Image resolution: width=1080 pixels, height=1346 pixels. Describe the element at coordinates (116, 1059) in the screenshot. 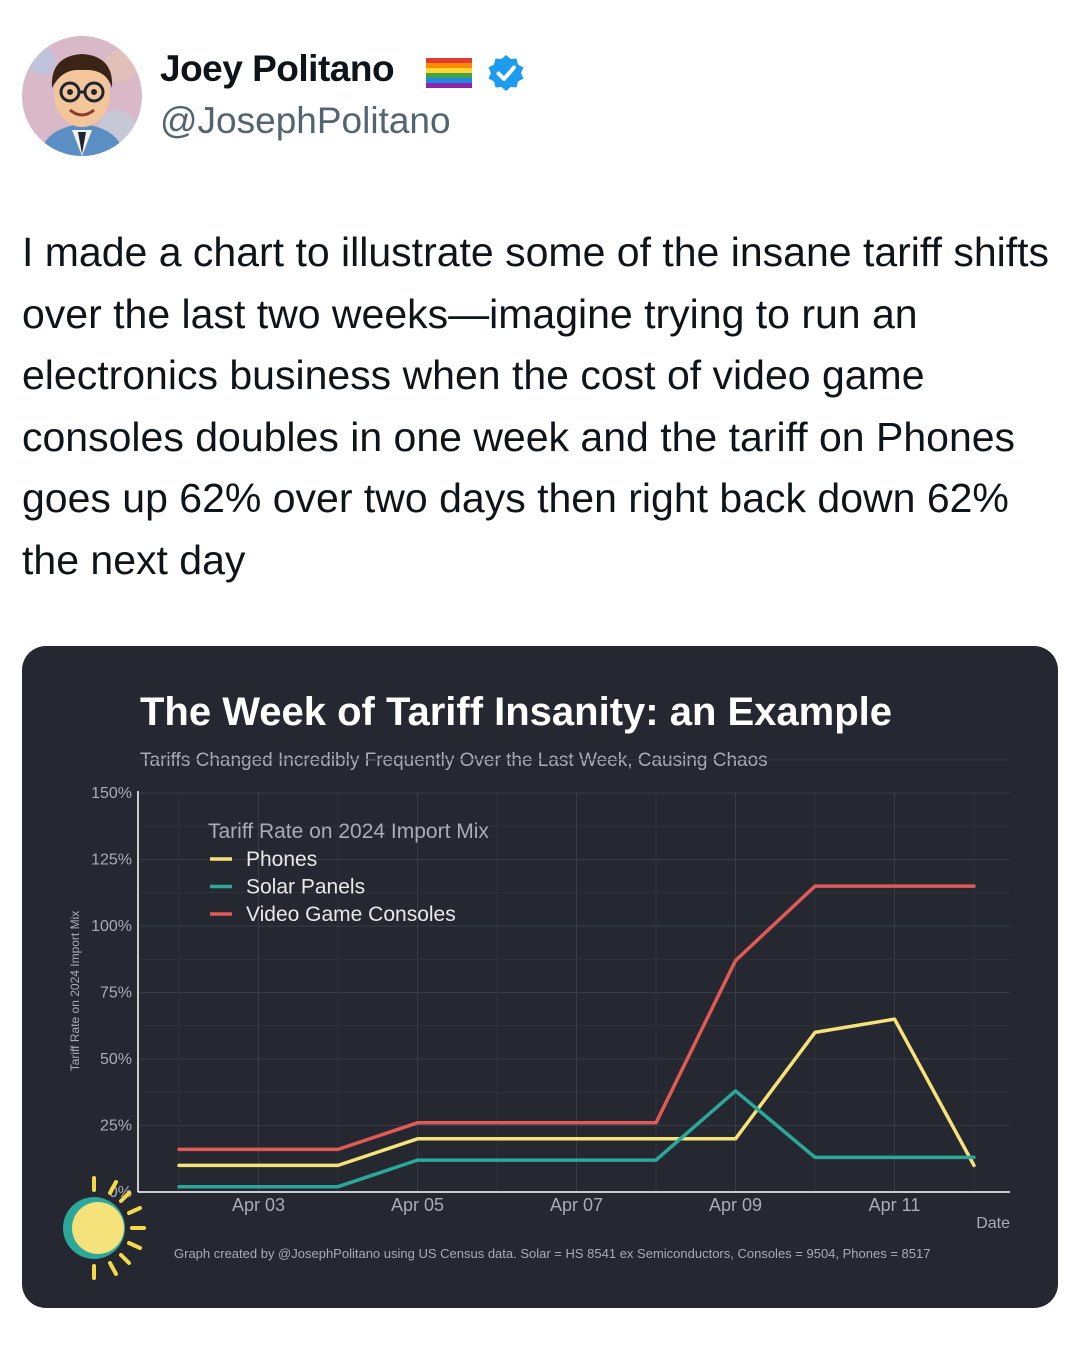

I see `y-tick-label: 50%` at that location.